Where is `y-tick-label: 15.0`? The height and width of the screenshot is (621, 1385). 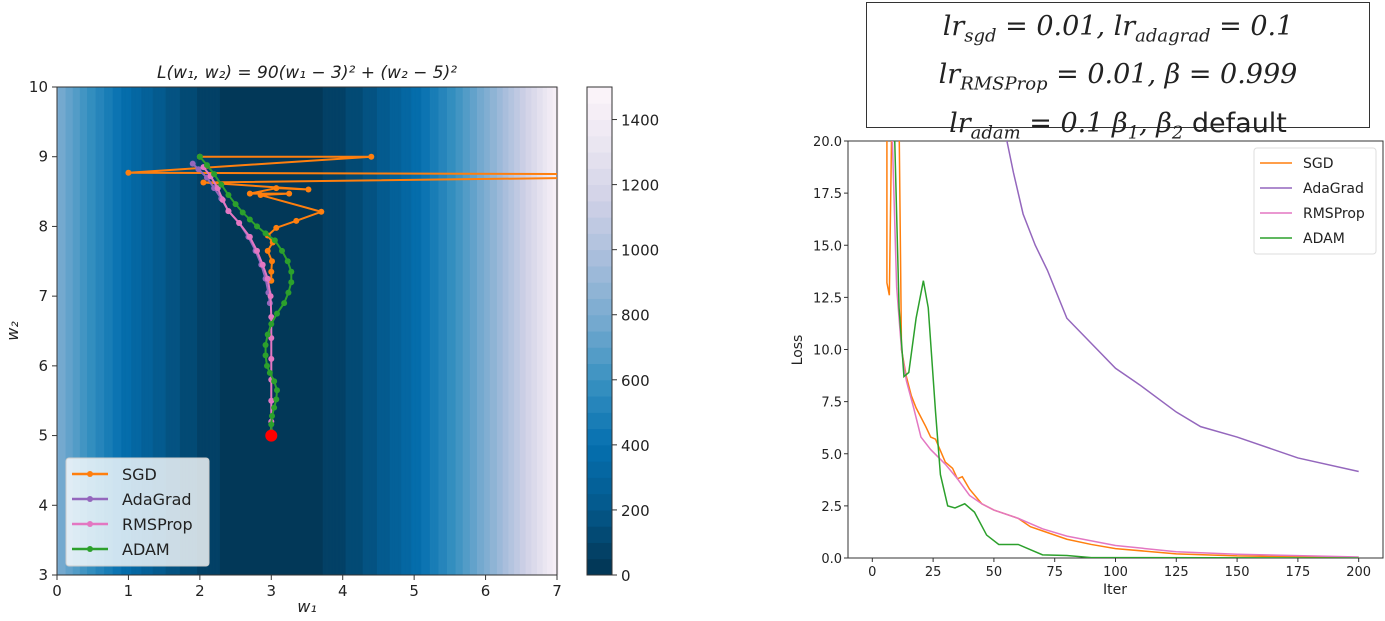
y-tick-label: 15.0 is located at coordinates (827, 246).